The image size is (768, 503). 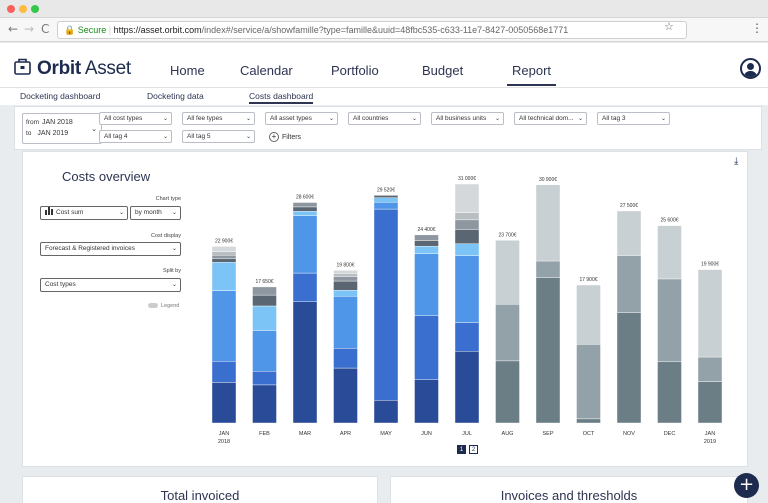 I want to click on more-filters-button: + Filters, so click(x=285, y=137).